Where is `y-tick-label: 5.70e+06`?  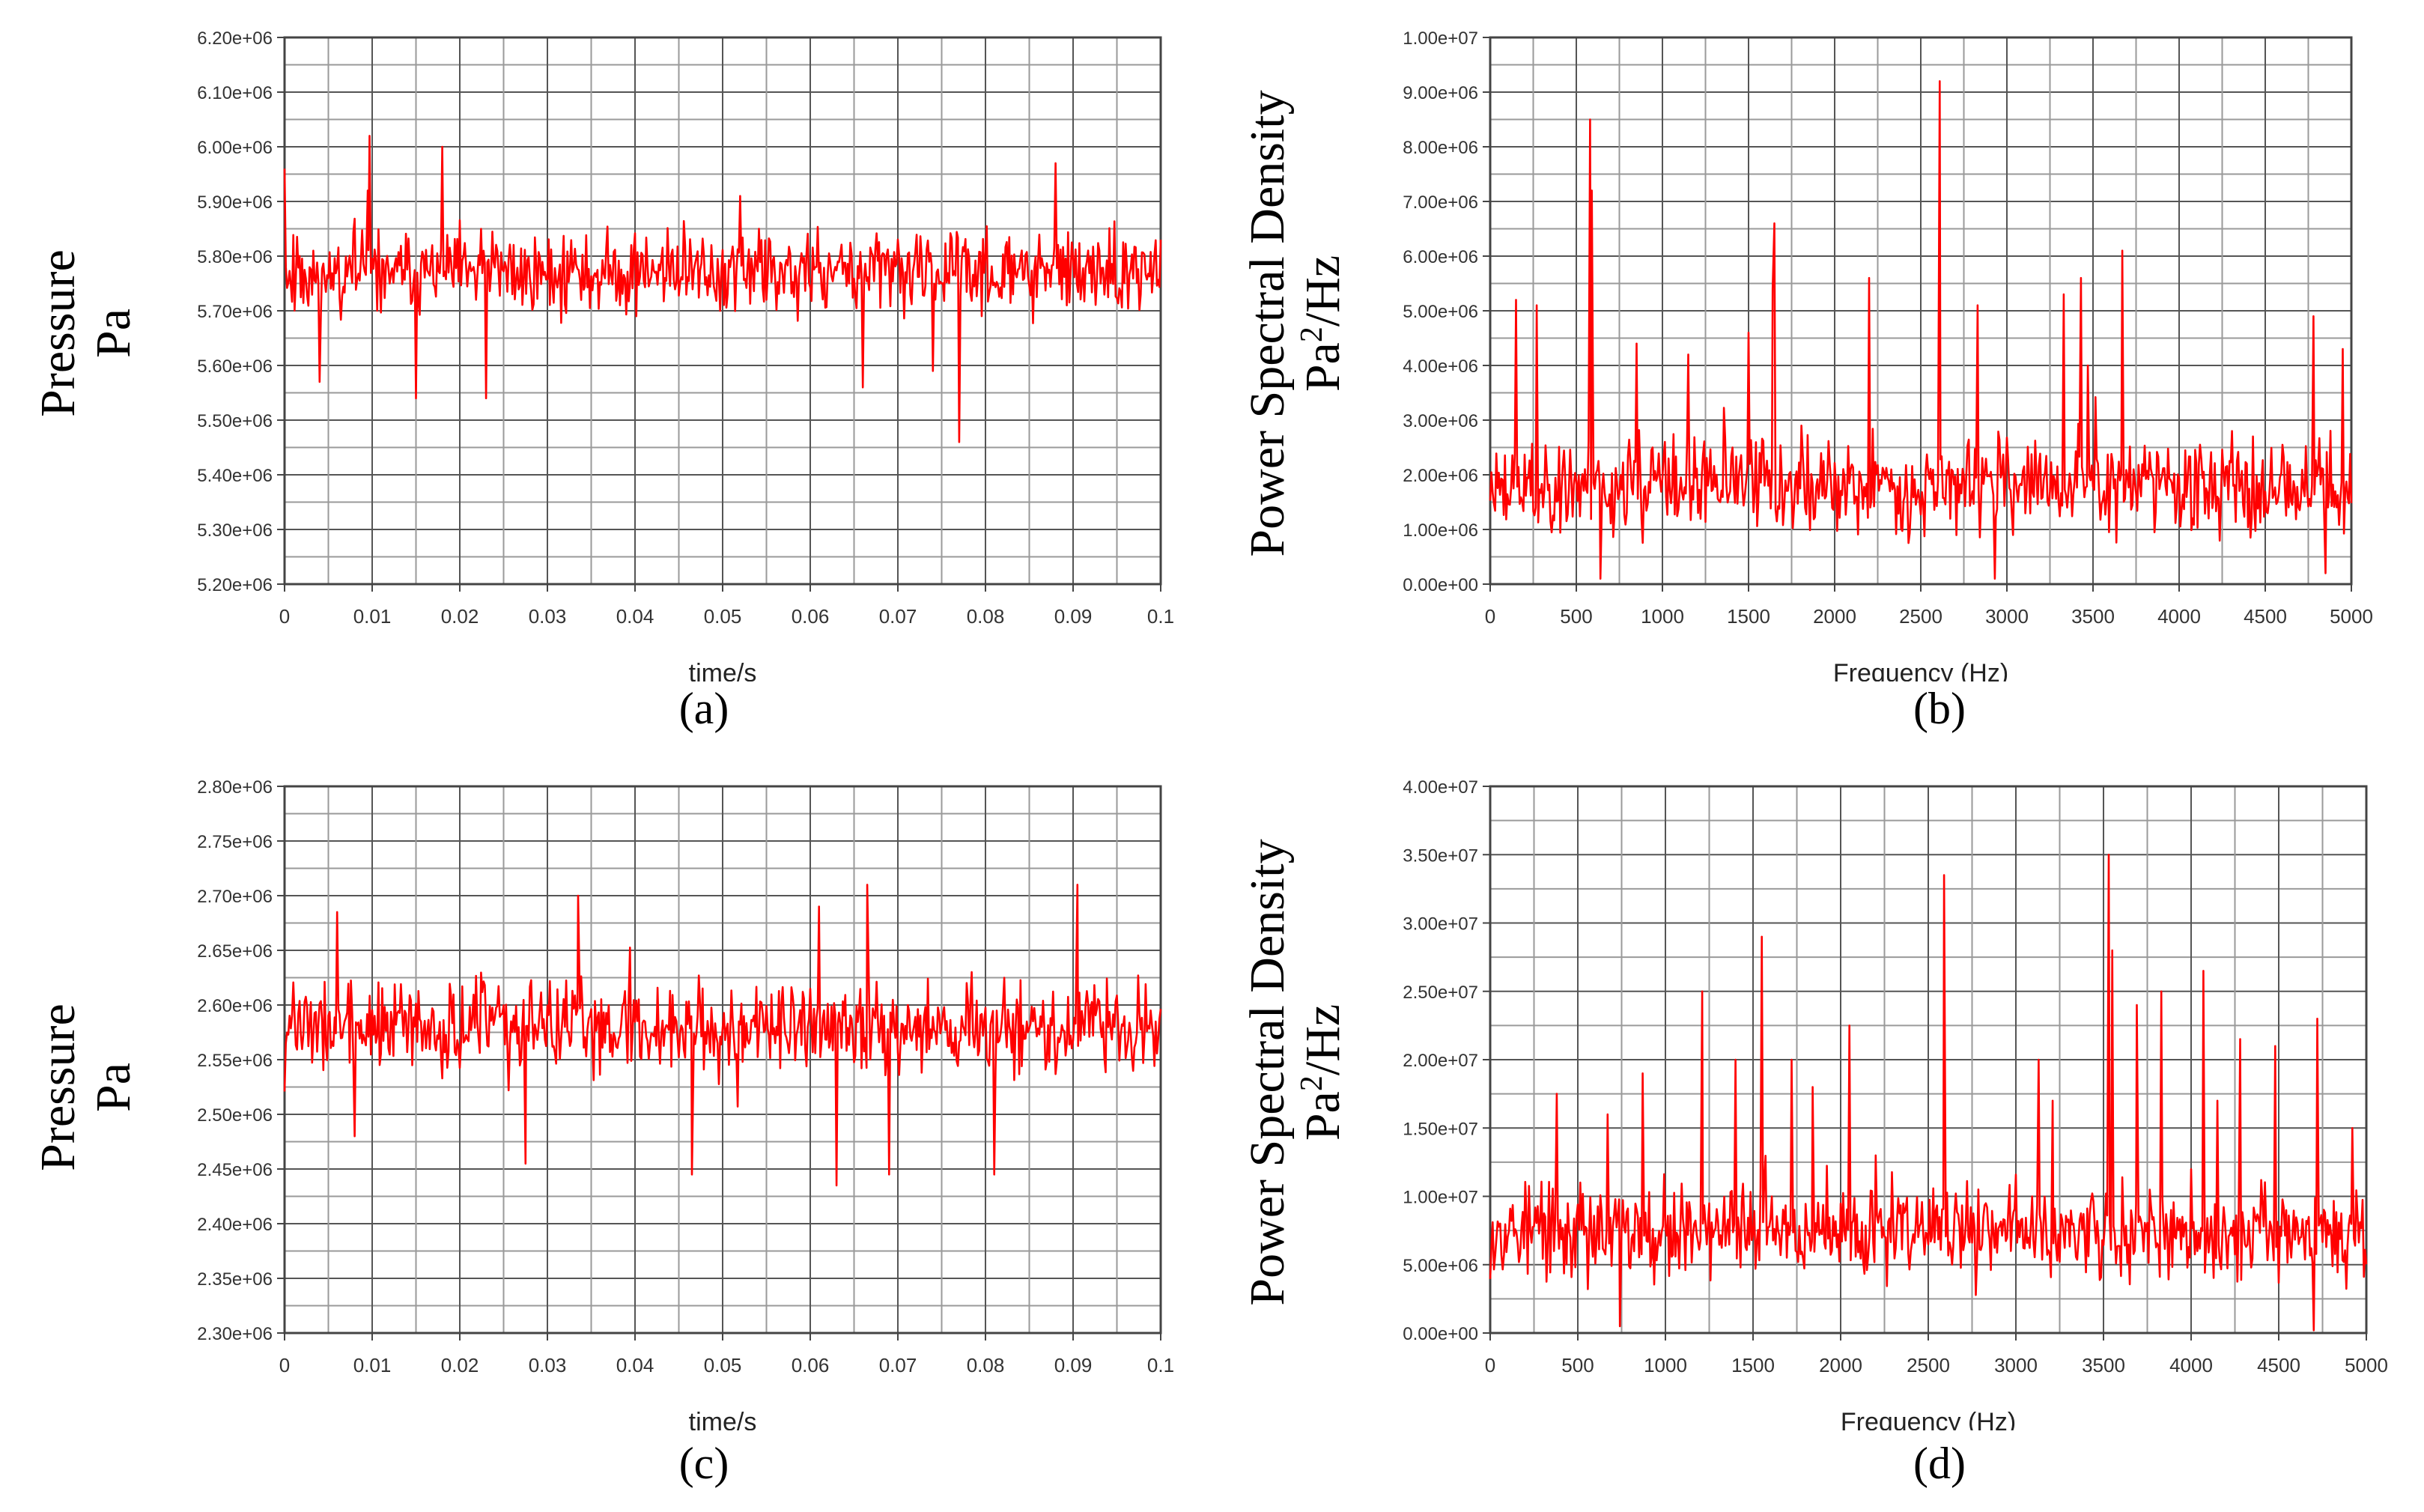
y-tick-label: 5.70e+06 is located at coordinates (235, 312).